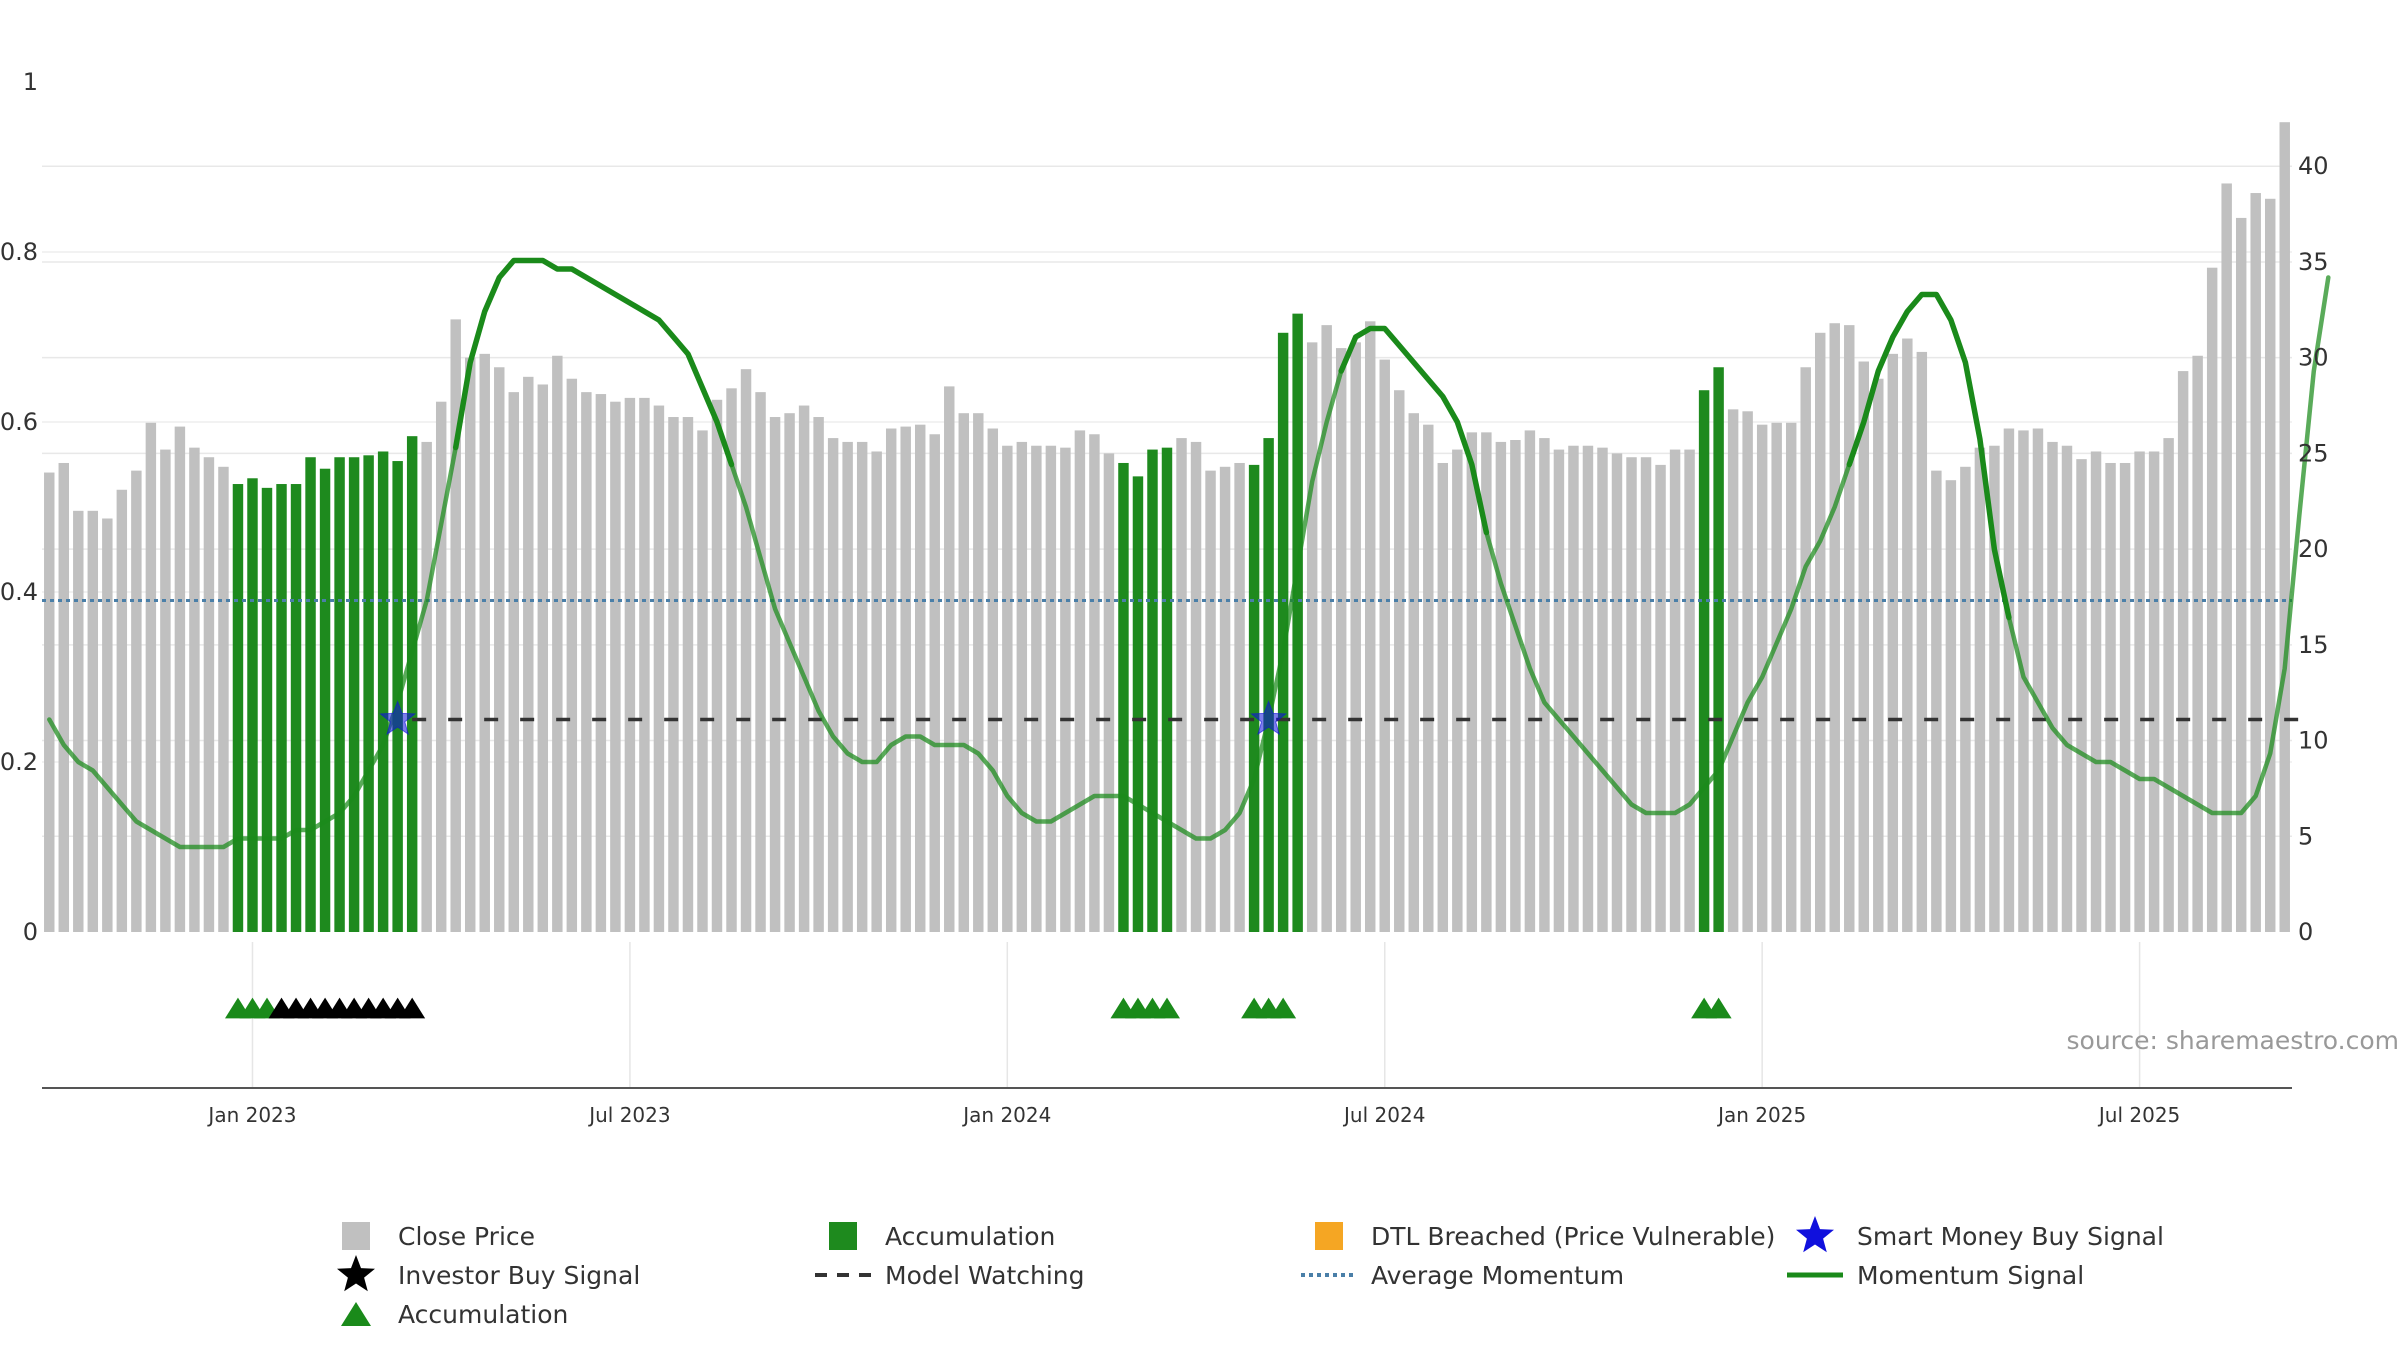 This screenshot has height=1354, width=2400. What do you see at coordinates (1283, 1008) in the screenshot?
I see `accumulation-triangle-marker` at bounding box center [1283, 1008].